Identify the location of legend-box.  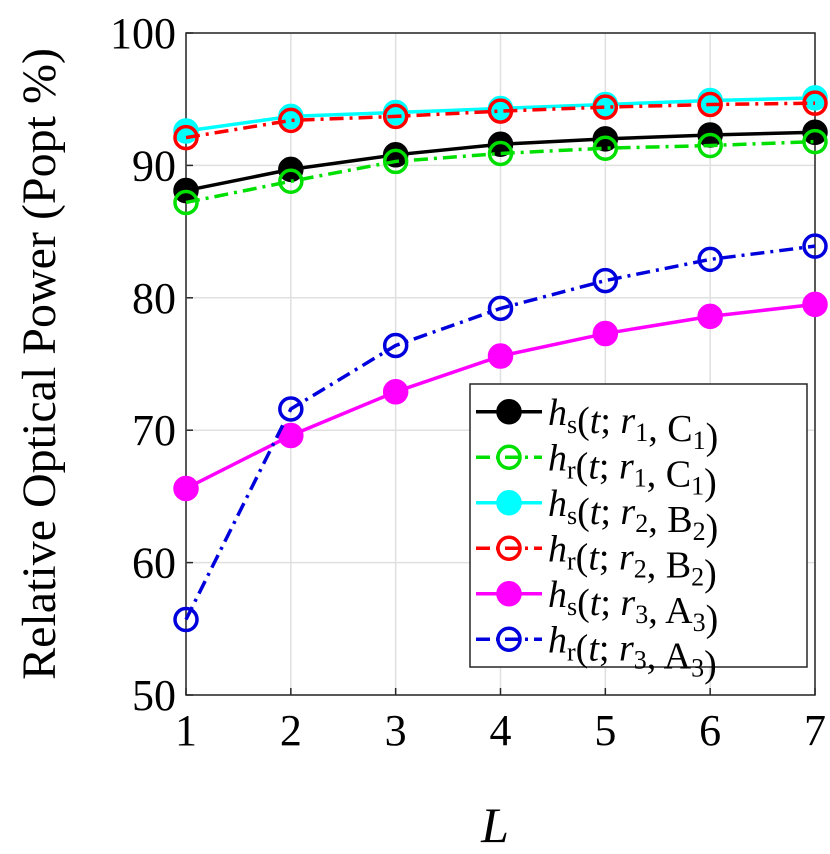
(638, 525).